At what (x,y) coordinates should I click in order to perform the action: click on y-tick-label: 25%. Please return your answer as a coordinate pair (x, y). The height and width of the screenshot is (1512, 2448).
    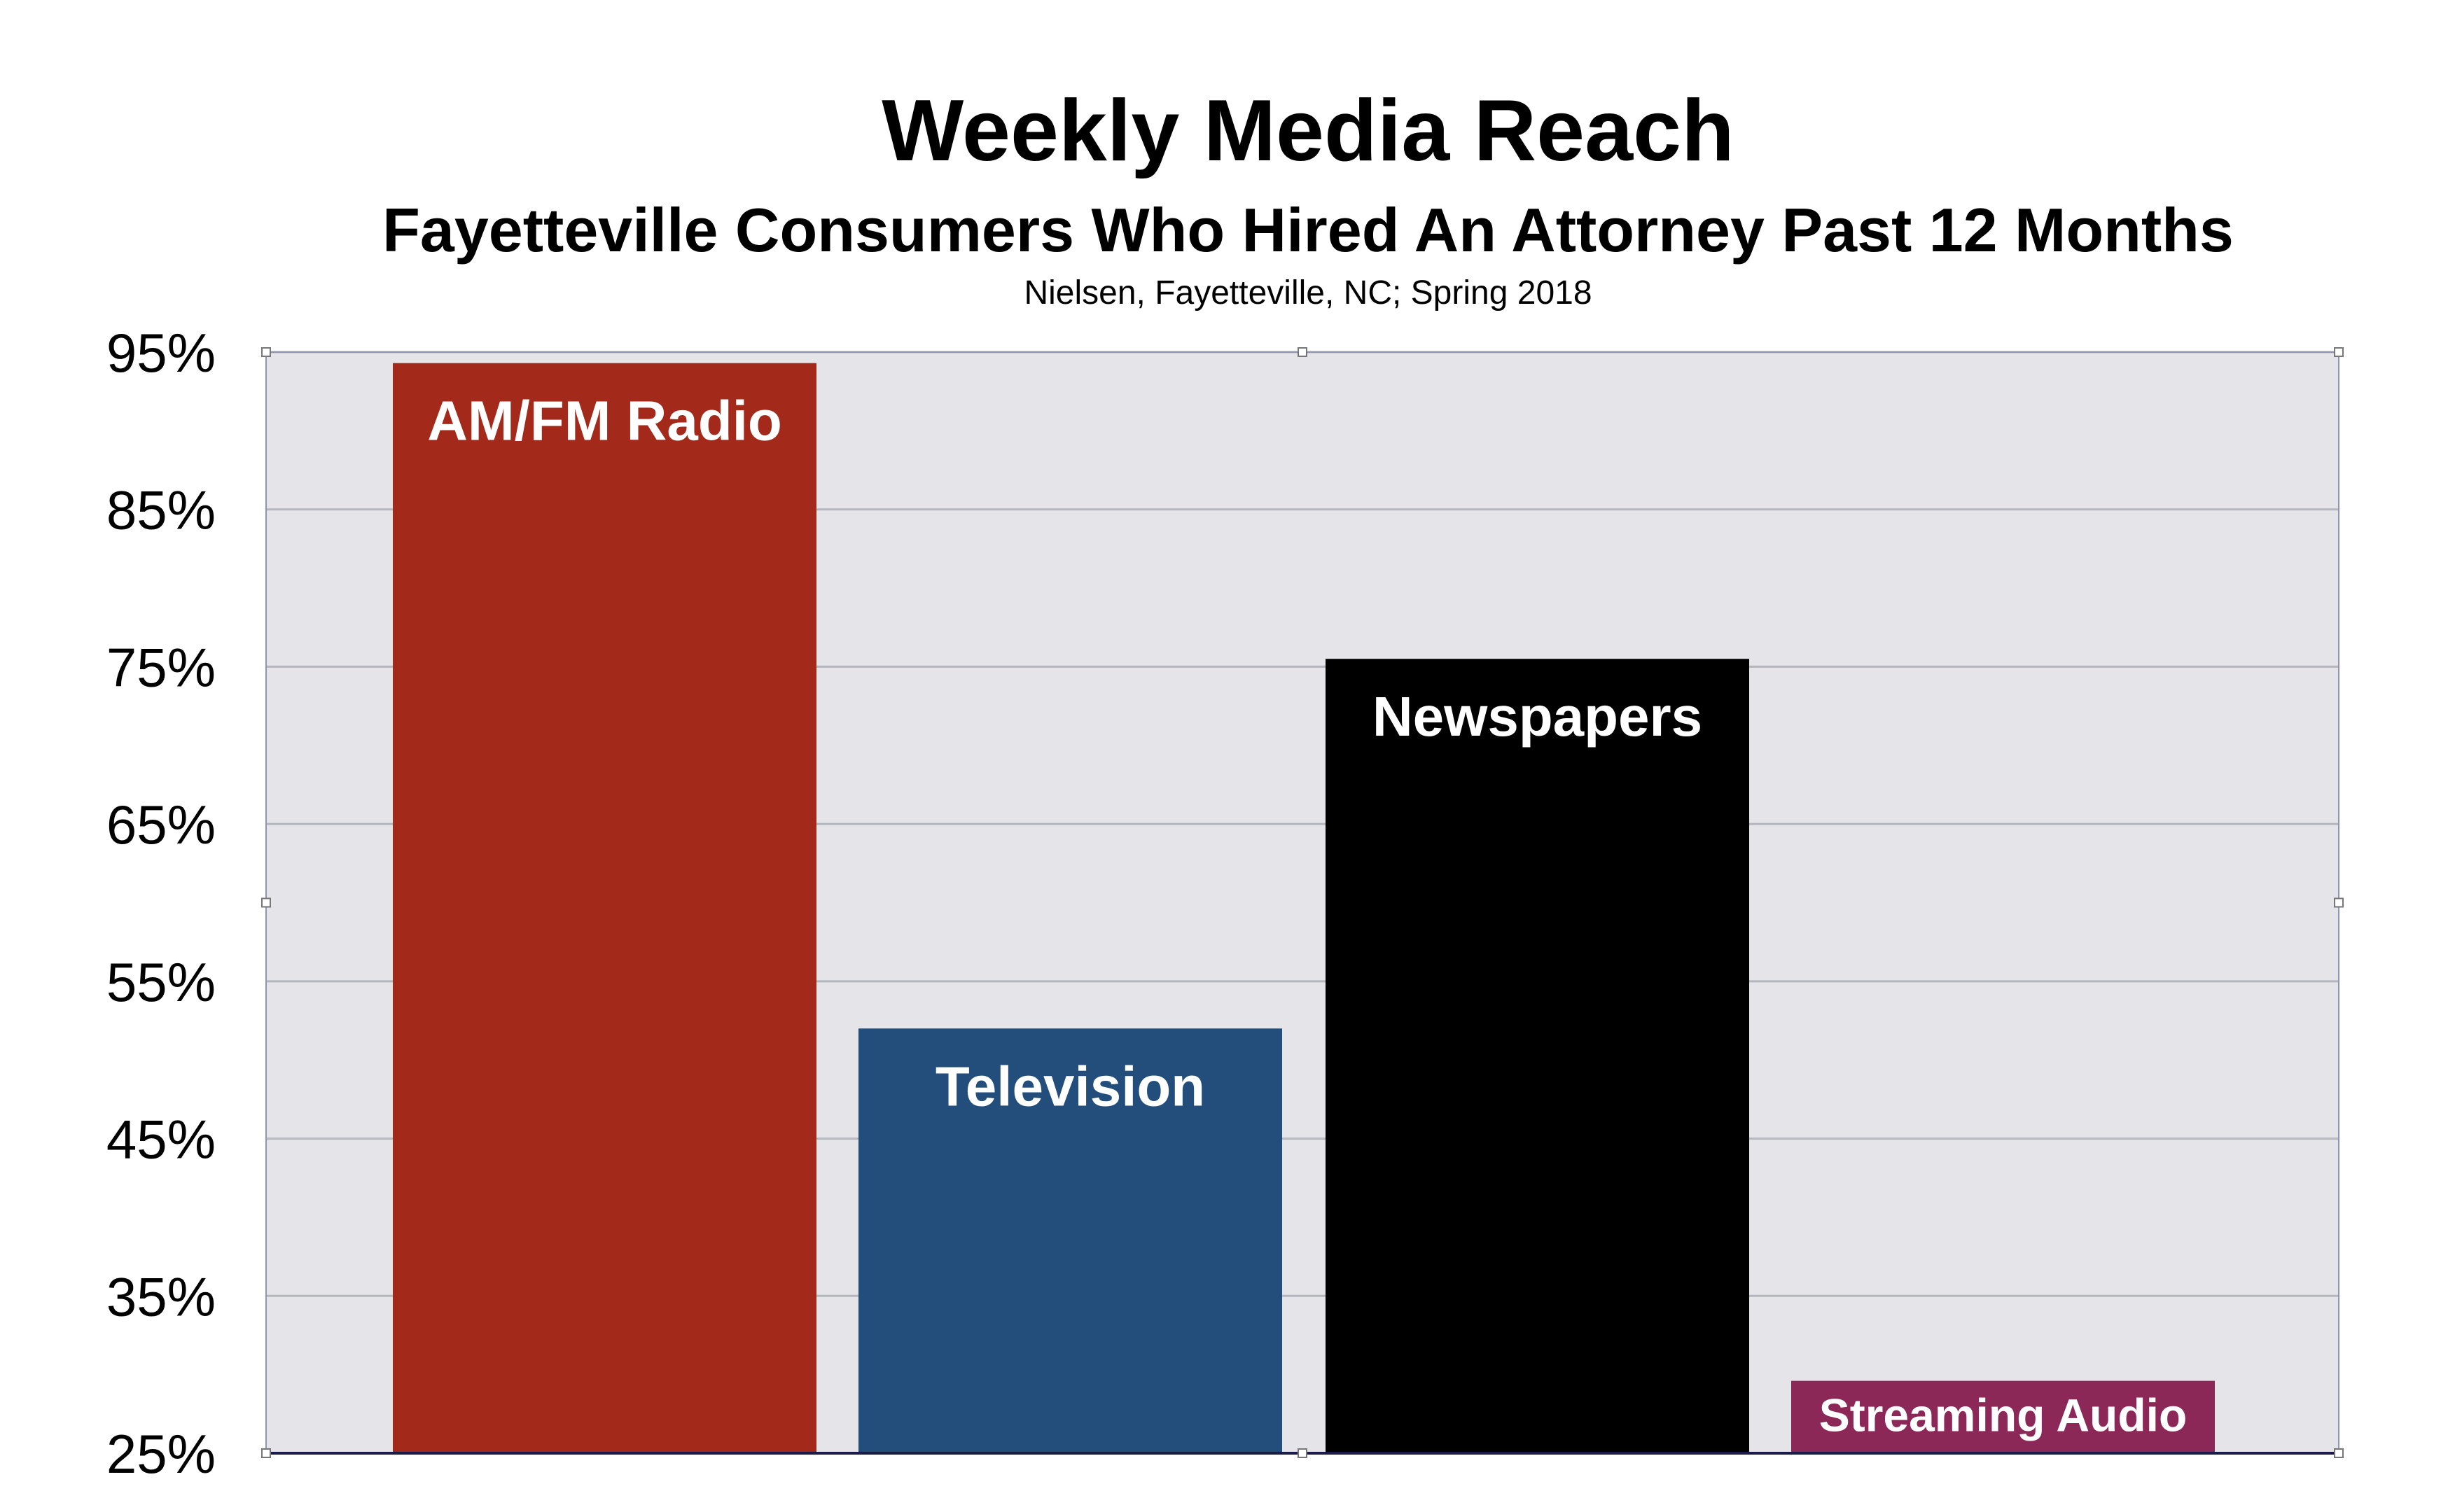
    Looking at the image, I should click on (161, 1454).